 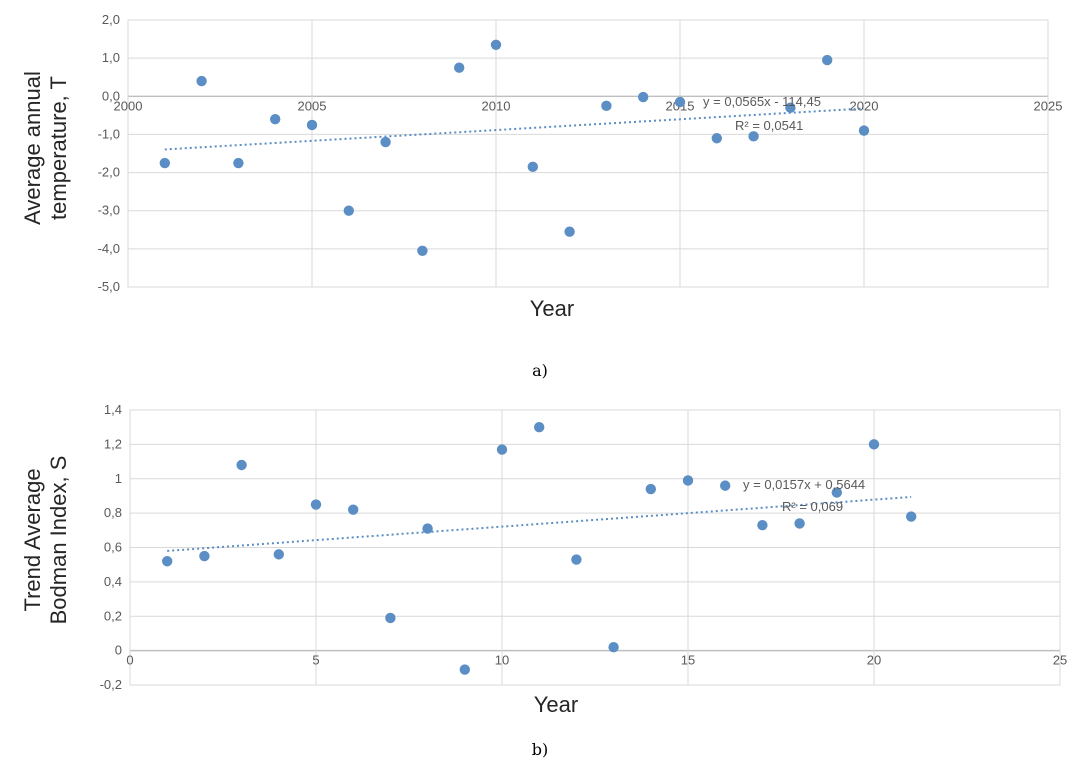 I want to click on a-y-tick-label: 2,0, so click(x=111, y=19).